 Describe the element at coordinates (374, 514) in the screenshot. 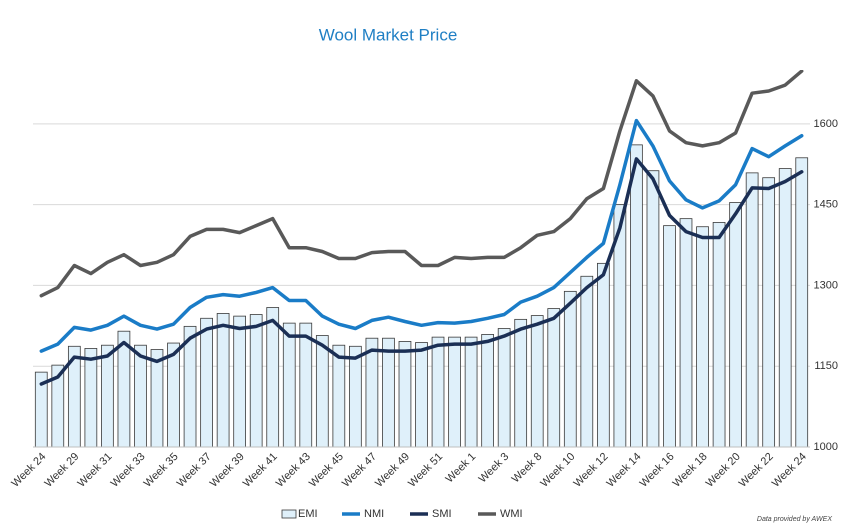

I see `legend-label: NMI` at that location.